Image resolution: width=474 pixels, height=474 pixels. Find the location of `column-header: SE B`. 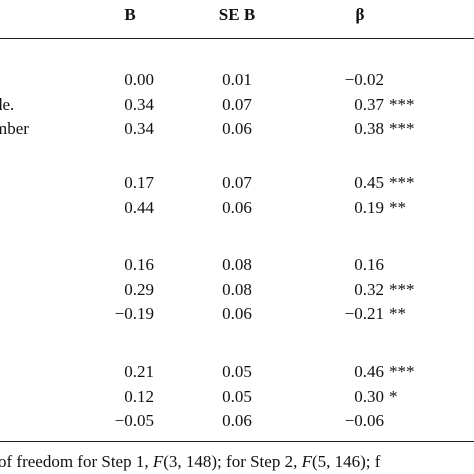

column-header: SE B is located at coordinates (237, 14).